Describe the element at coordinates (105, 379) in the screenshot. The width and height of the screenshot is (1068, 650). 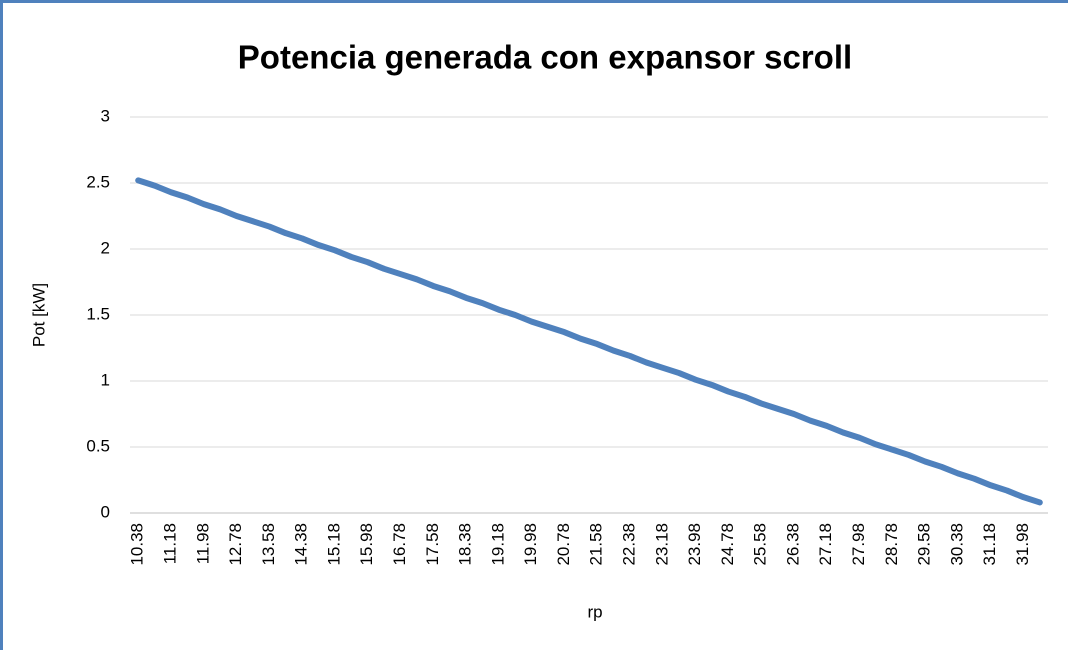
I see `y-tick-label: 1` at that location.